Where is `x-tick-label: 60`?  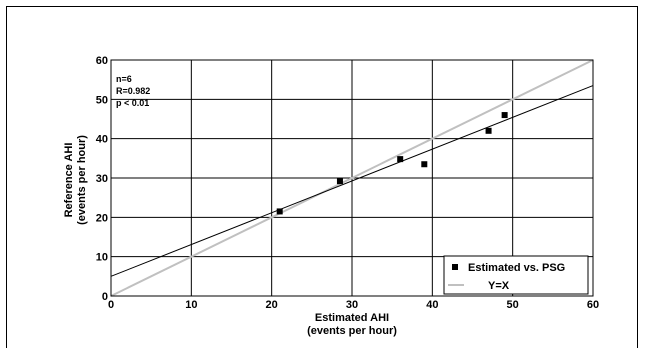 x-tick-label: 60 is located at coordinates (593, 305).